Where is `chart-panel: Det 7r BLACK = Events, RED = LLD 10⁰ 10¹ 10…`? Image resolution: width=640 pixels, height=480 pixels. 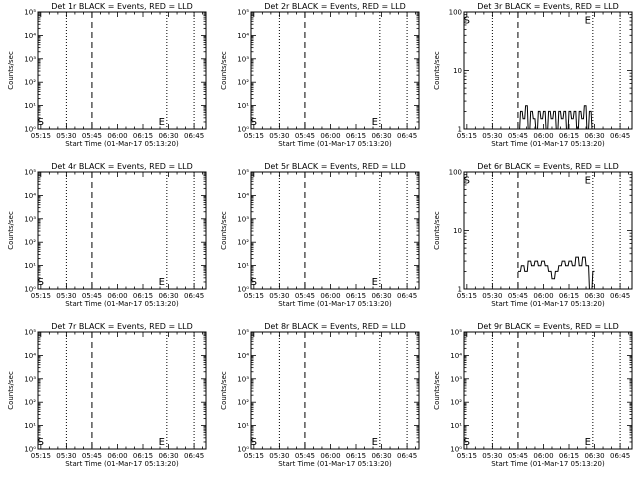
chart-panel: Det 7r BLACK = Events, RED = LLD 10⁰ 10¹ 10… is located at coordinates (107, 395).